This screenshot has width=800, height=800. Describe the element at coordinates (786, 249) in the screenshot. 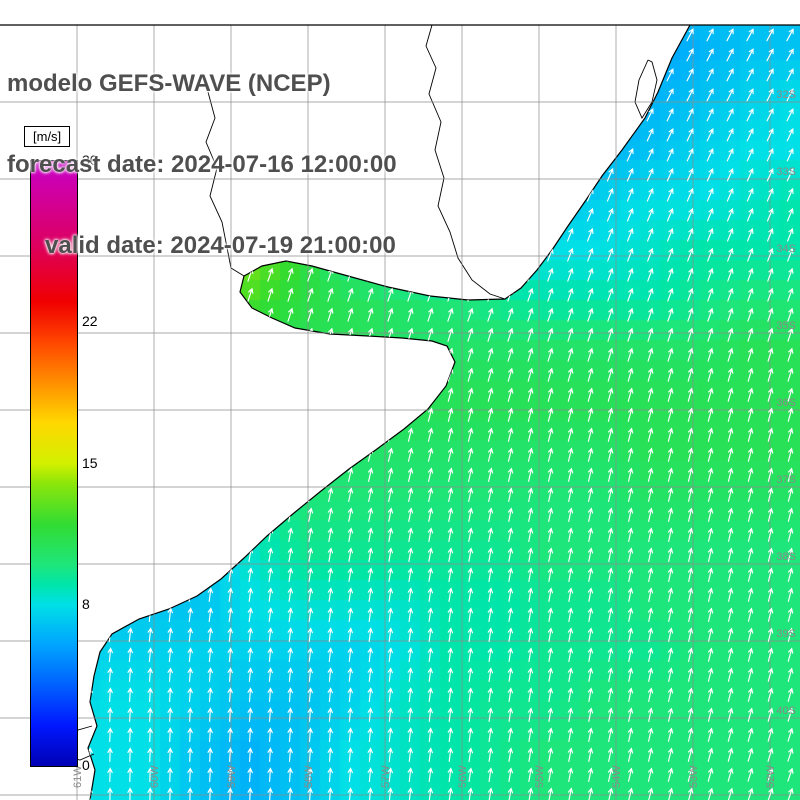

I see `lat-label: 34S` at that location.